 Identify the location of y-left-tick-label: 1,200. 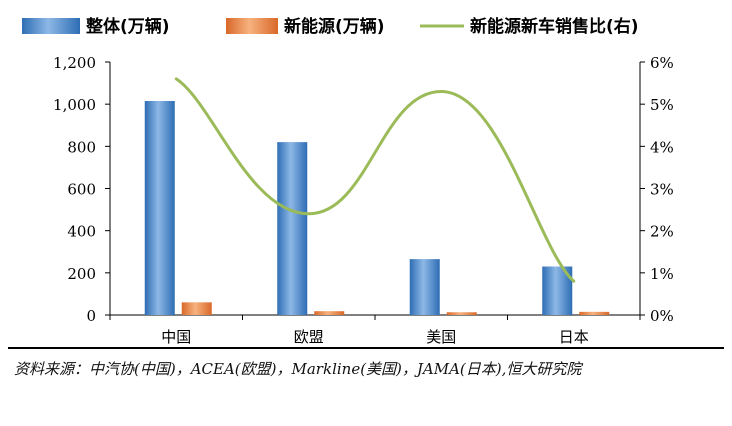
(74, 63).